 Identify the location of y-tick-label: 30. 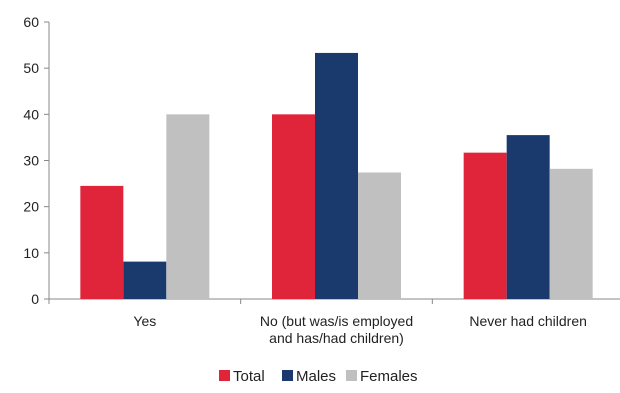
(31, 161).